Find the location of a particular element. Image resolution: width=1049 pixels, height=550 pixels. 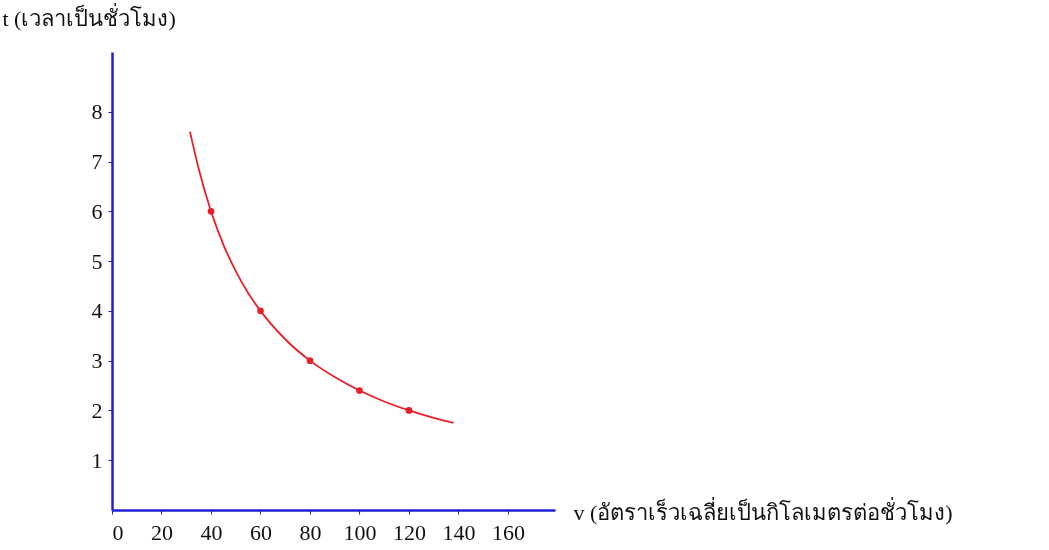

x-tick-label: 120 is located at coordinates (409, 532).